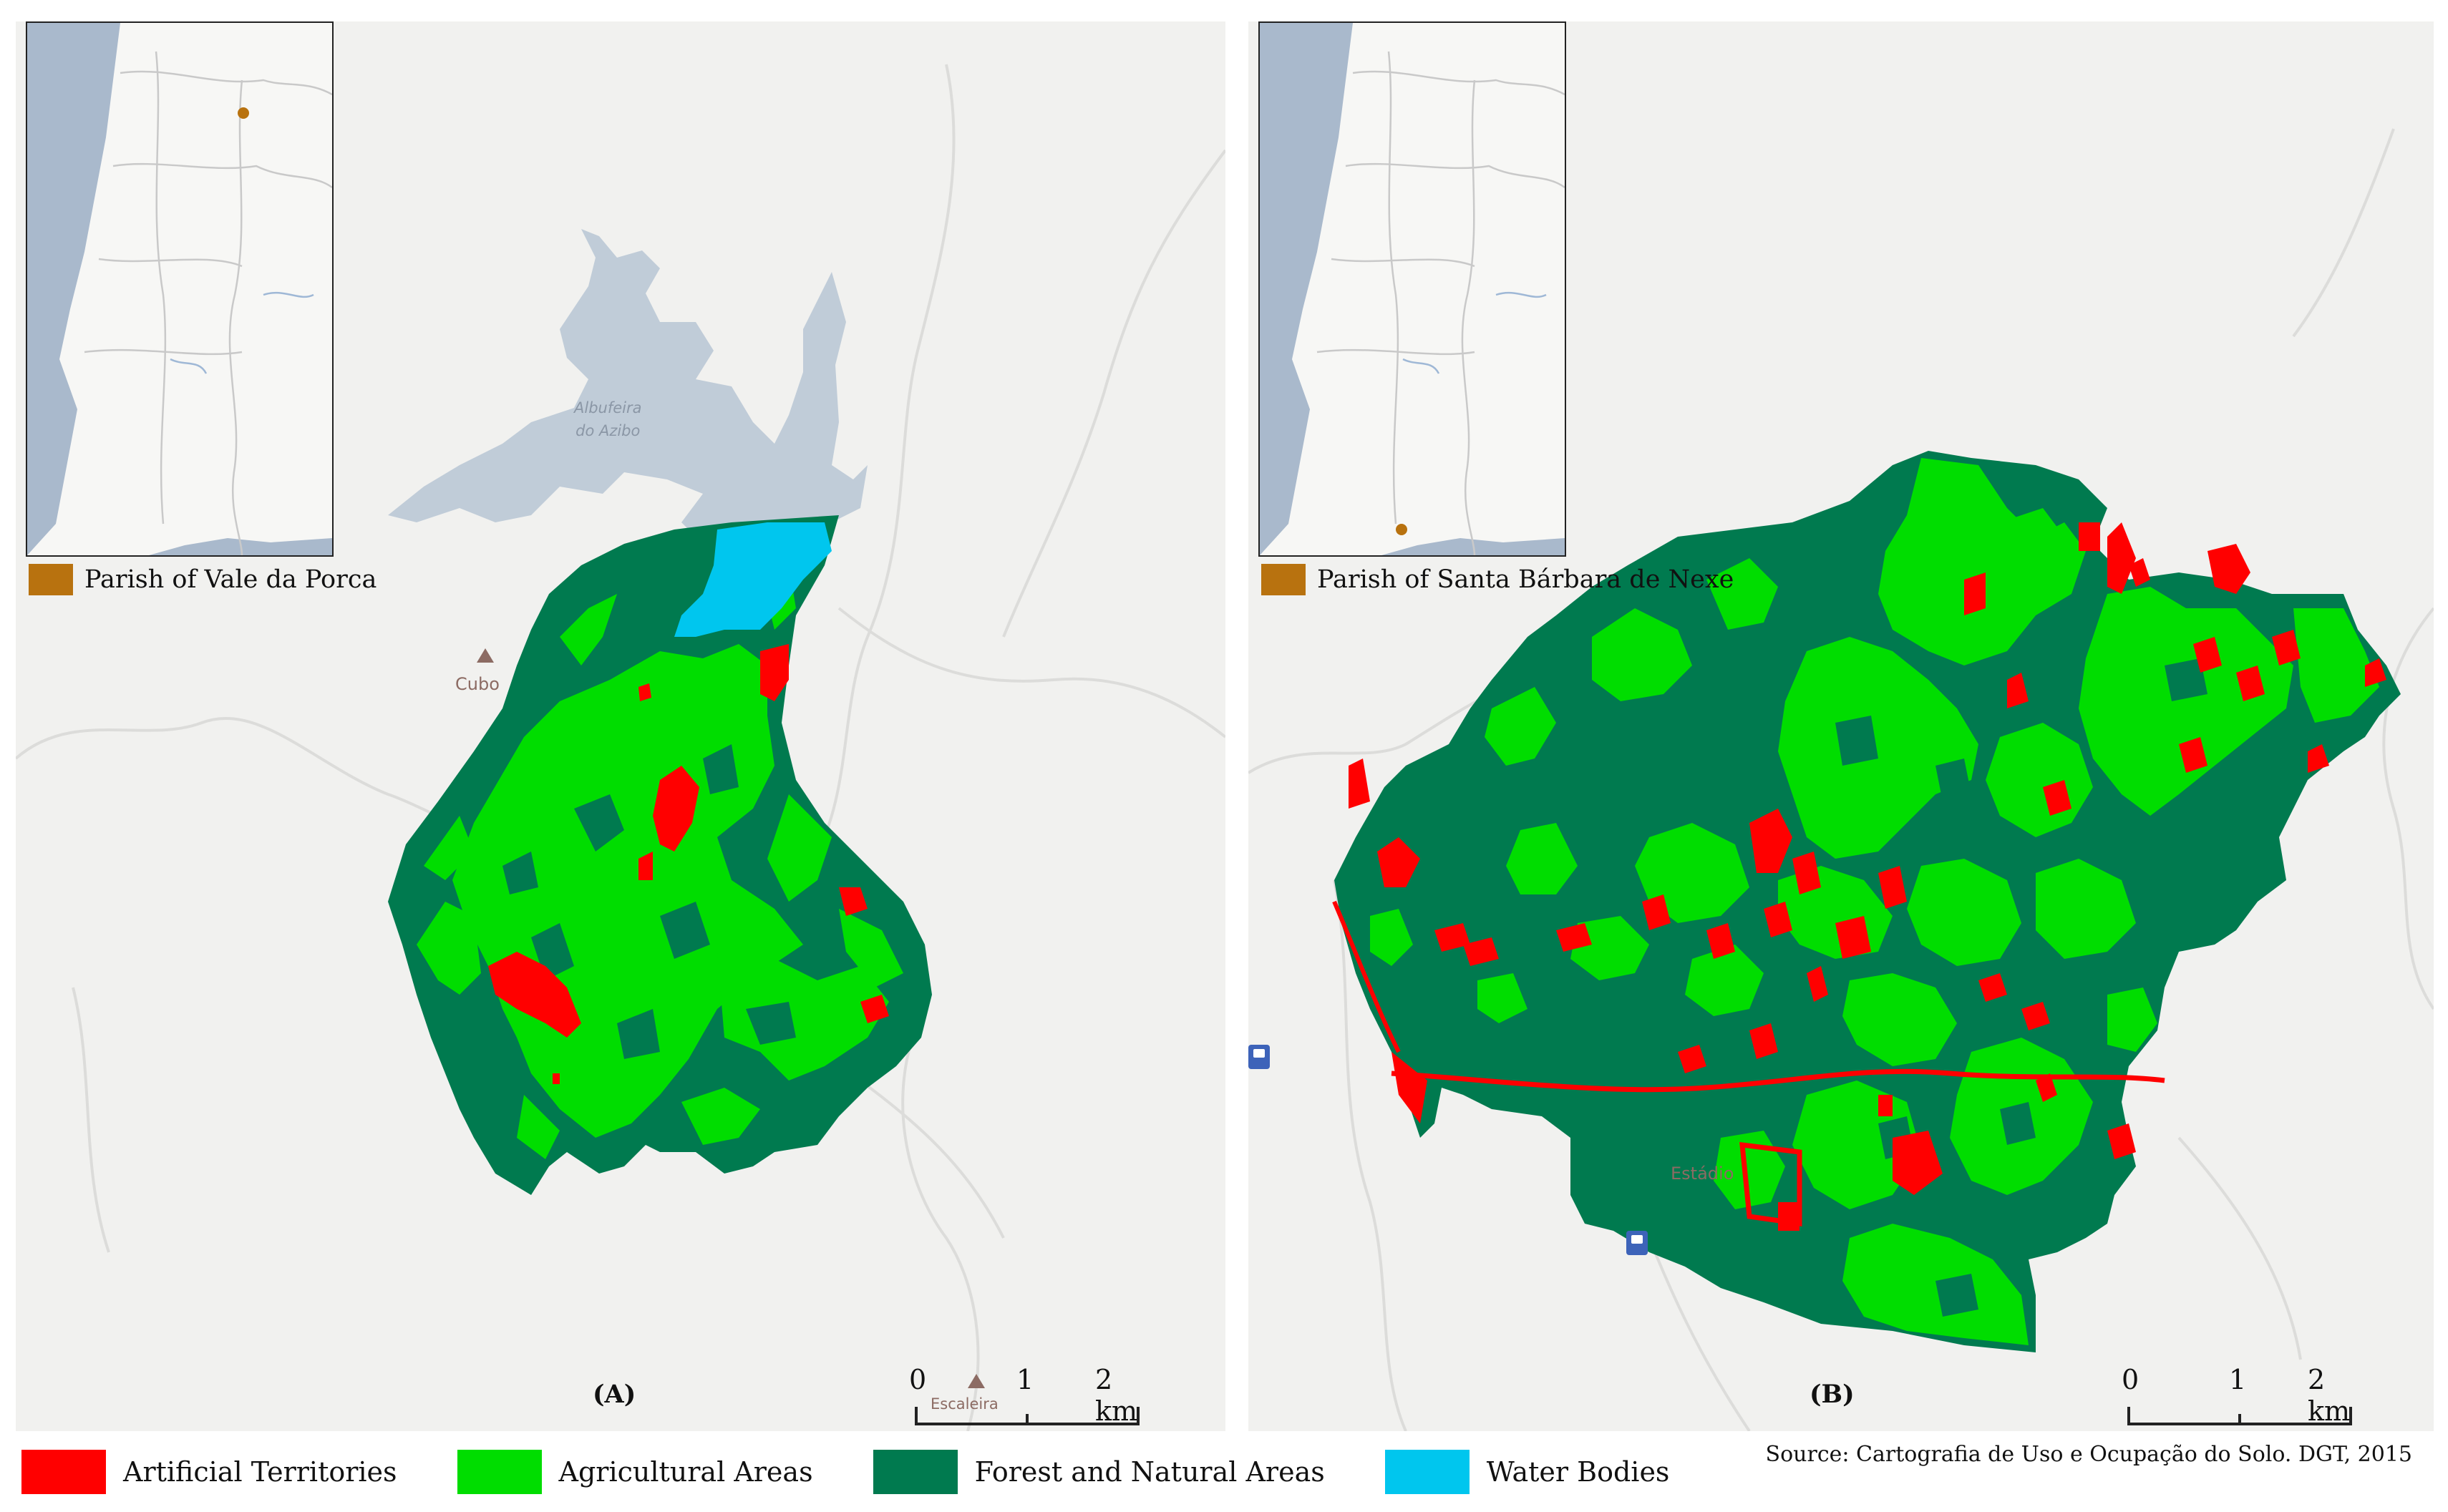 The width and height of the screenshot is (2448, 1512). I want to click on water-body-a, so click(753, 579).